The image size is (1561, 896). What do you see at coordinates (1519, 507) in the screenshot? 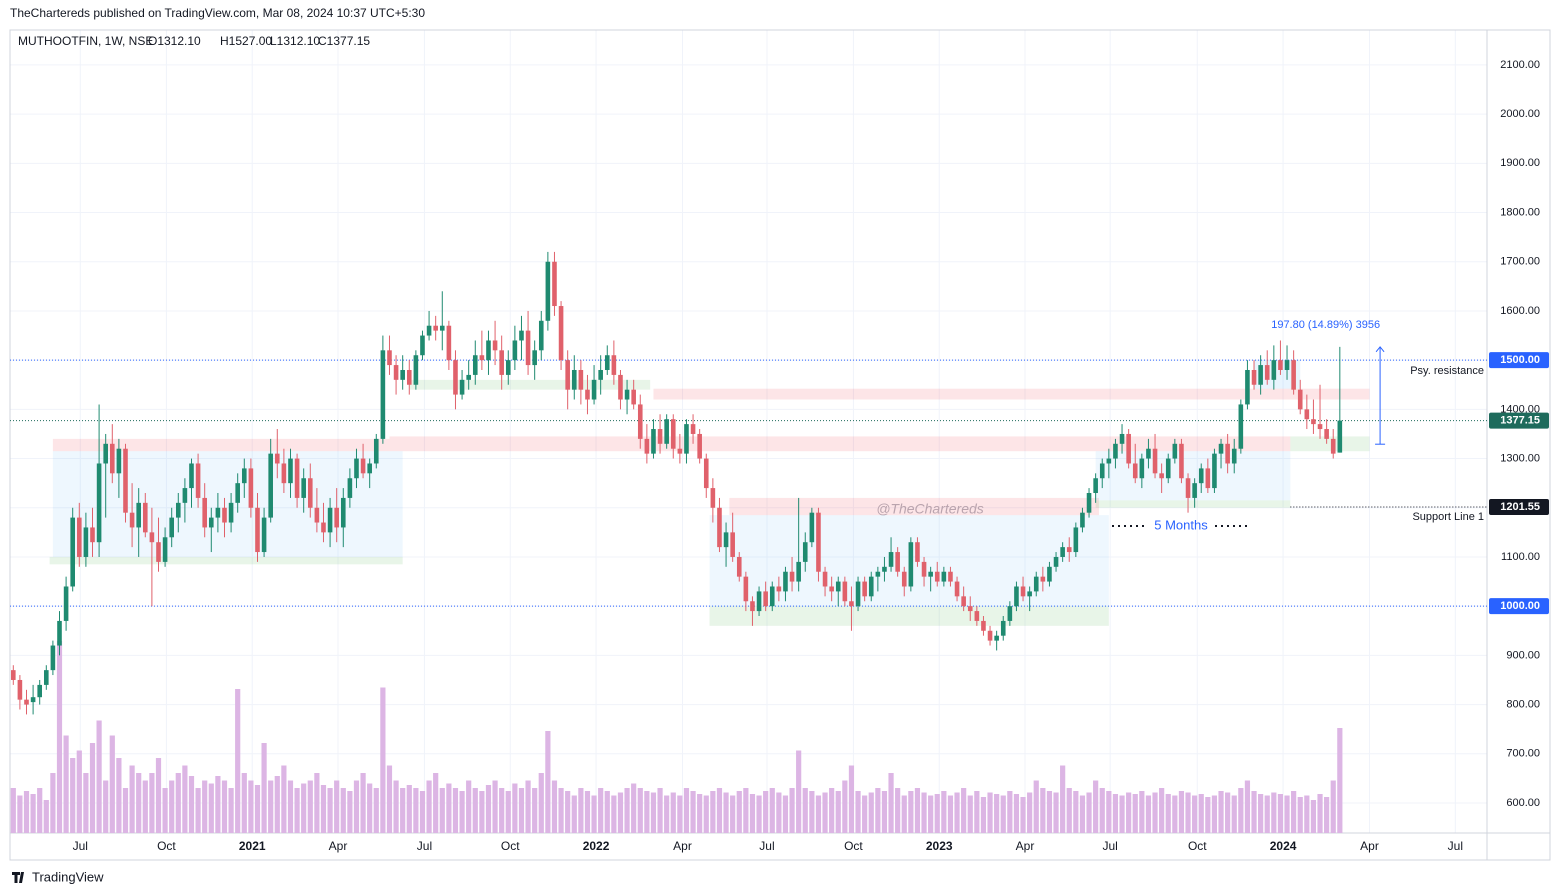
I see `price-label-bg` at bounding box center [1519, 507].